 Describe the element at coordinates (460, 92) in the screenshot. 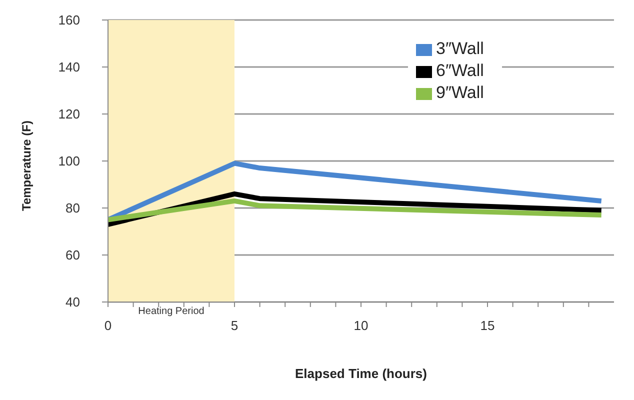

I see `legend-label: 9″Wall` at that location.